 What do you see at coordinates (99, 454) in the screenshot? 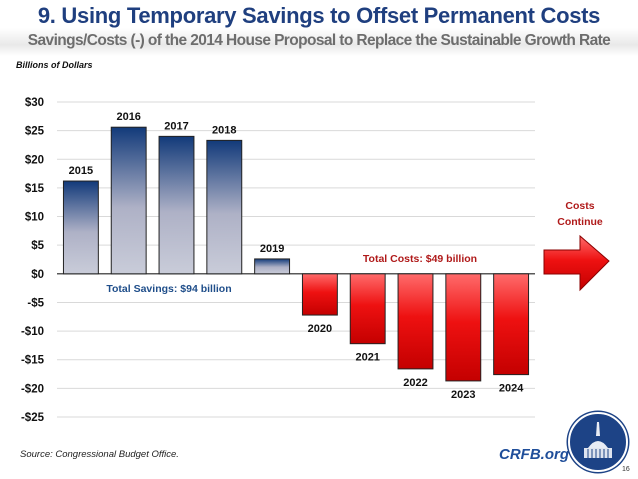
I see `source-note: Source: Congressional Budget Office.` at bounding box center [99, 454].